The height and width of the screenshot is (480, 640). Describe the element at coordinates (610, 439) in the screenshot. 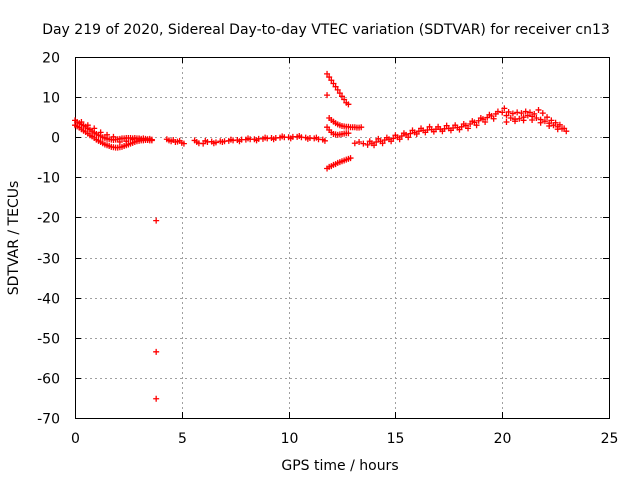

I see `x-tick-label: 25` at that location.